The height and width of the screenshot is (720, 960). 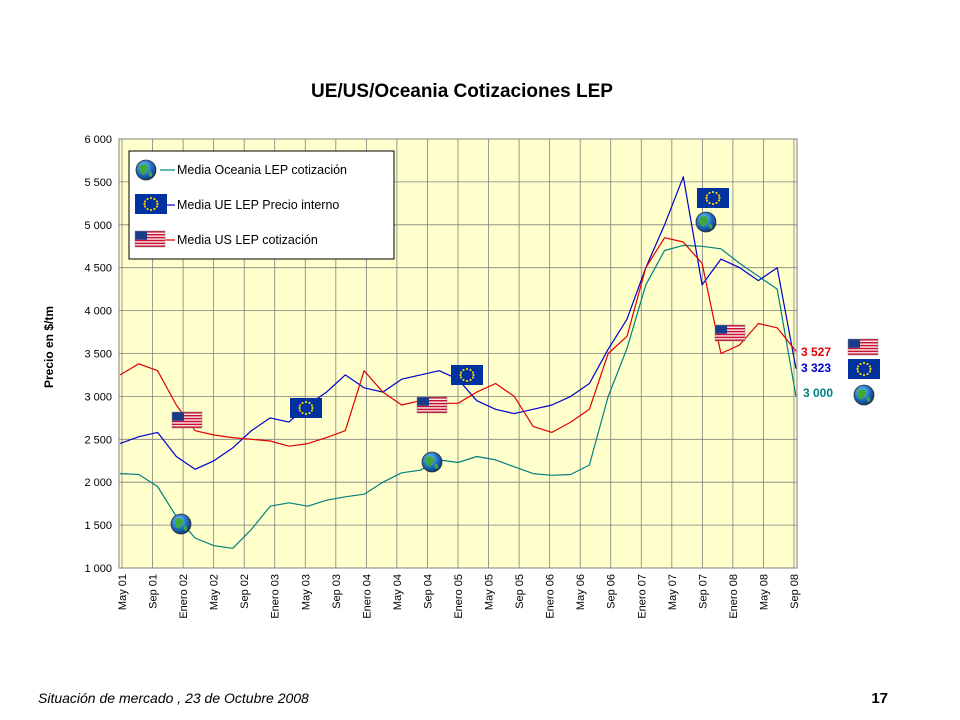 I want to click on end-label-ue: 3 323, so click(x=816, y=368).